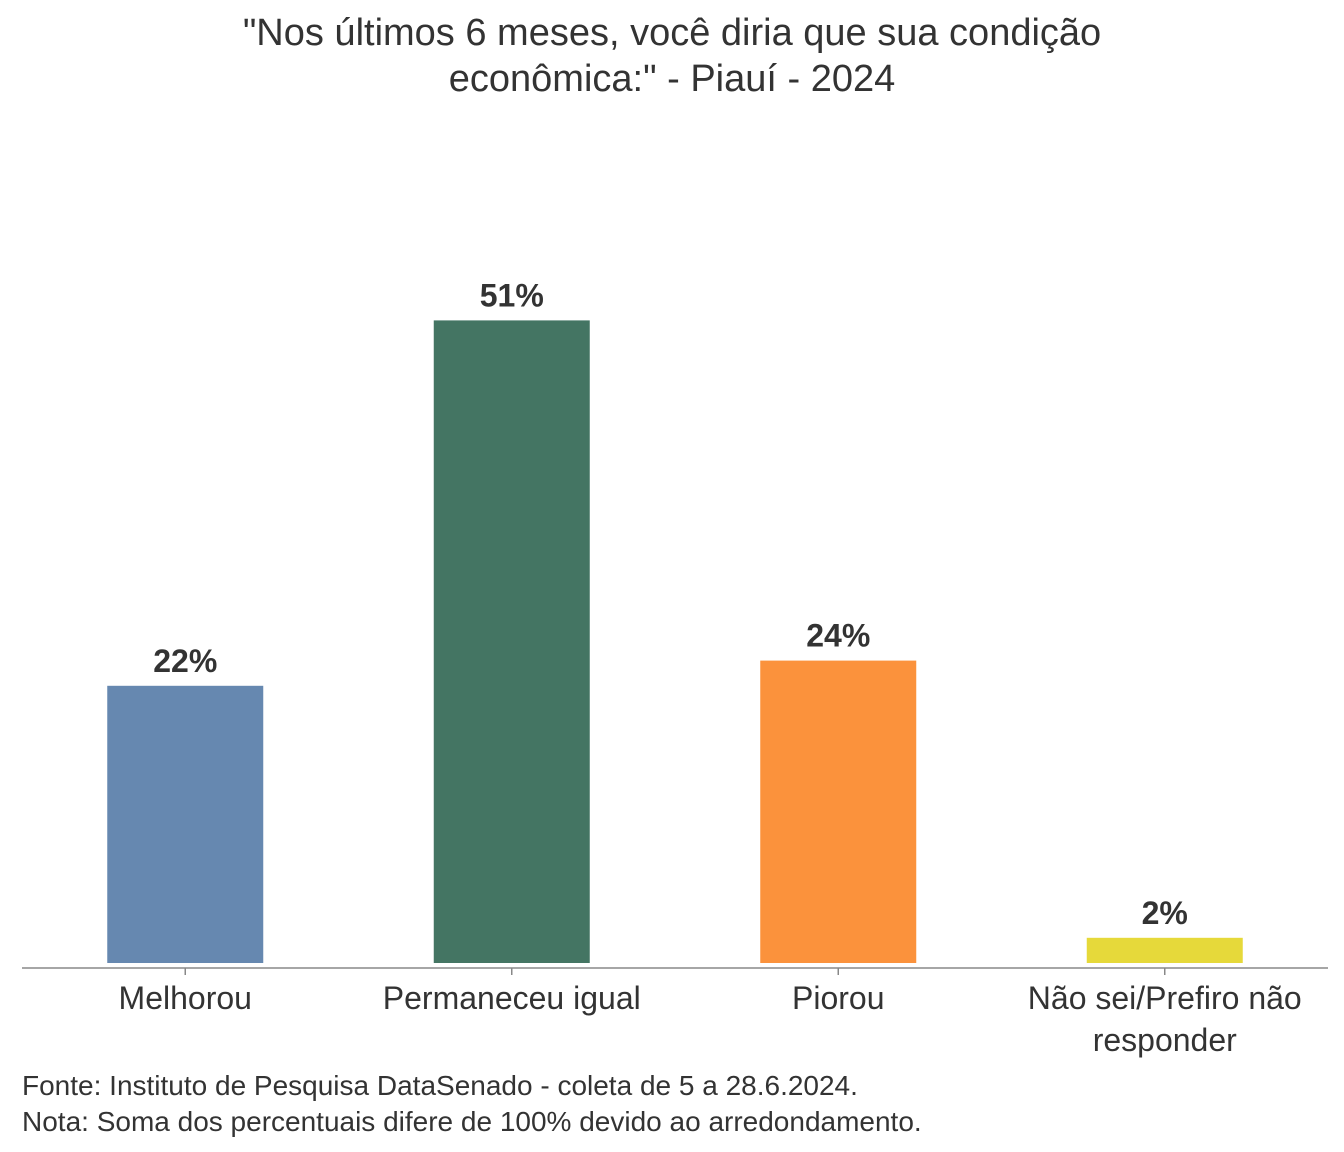 This screenshot has width=1344, height=1152. Describe the element at coordinates (1165, 913) in the screenshot. I see `value-label-4: 2%` at that location.